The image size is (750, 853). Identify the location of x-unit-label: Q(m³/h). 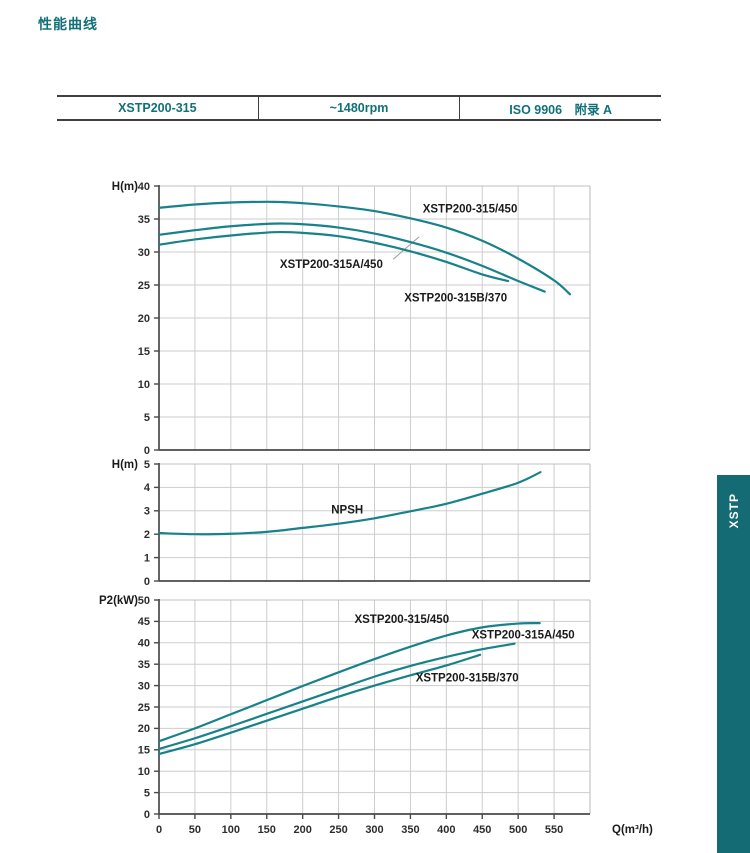
(632, 830).